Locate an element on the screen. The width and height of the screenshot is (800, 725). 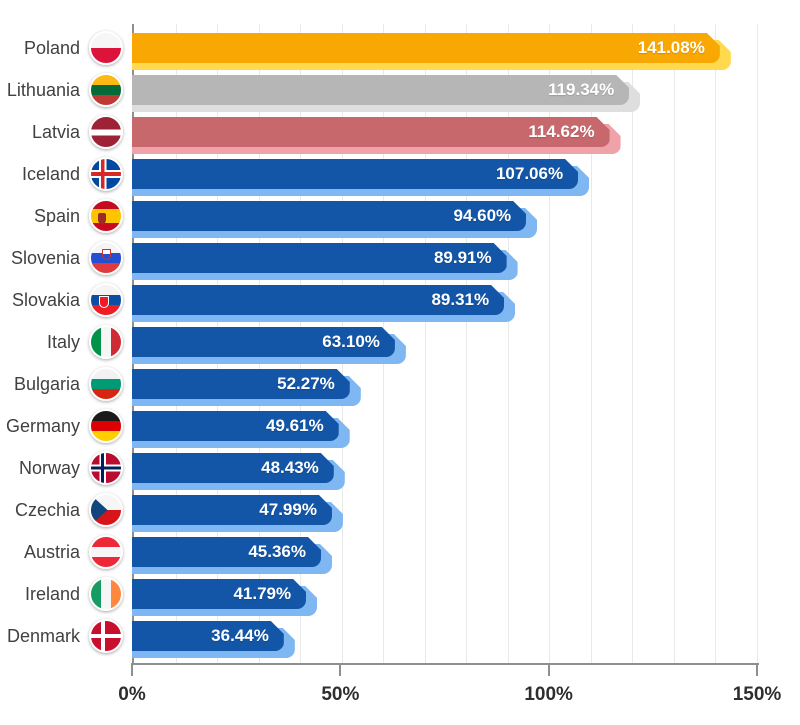
bar-cell: 45.36% is located at coordinates (444, 551).